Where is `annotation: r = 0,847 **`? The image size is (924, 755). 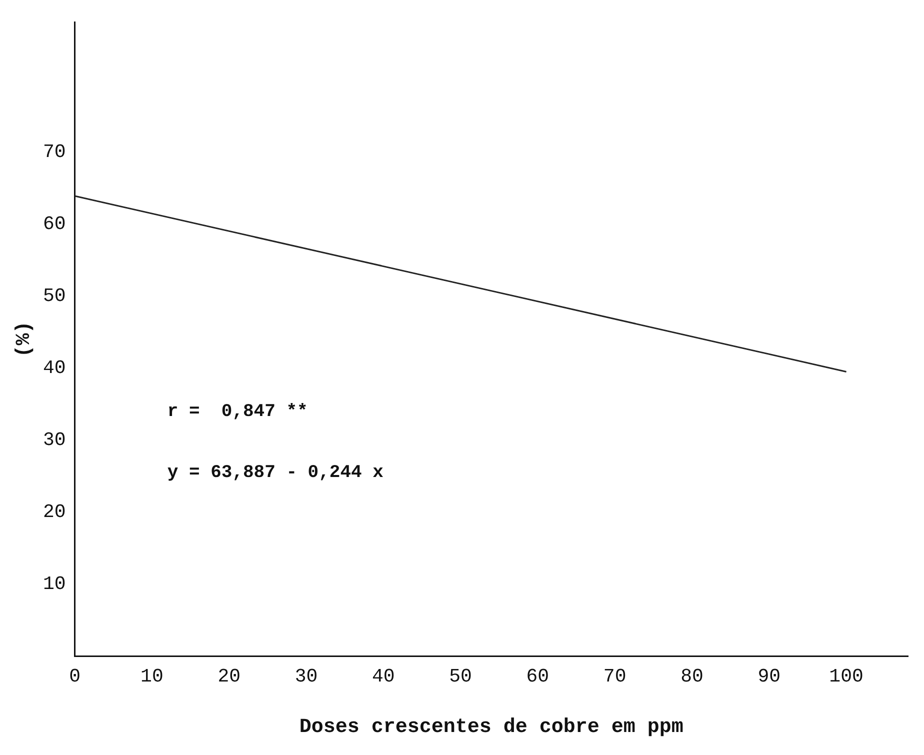 annotation: r = 0,847 ** is located at coordinates (237, 412).